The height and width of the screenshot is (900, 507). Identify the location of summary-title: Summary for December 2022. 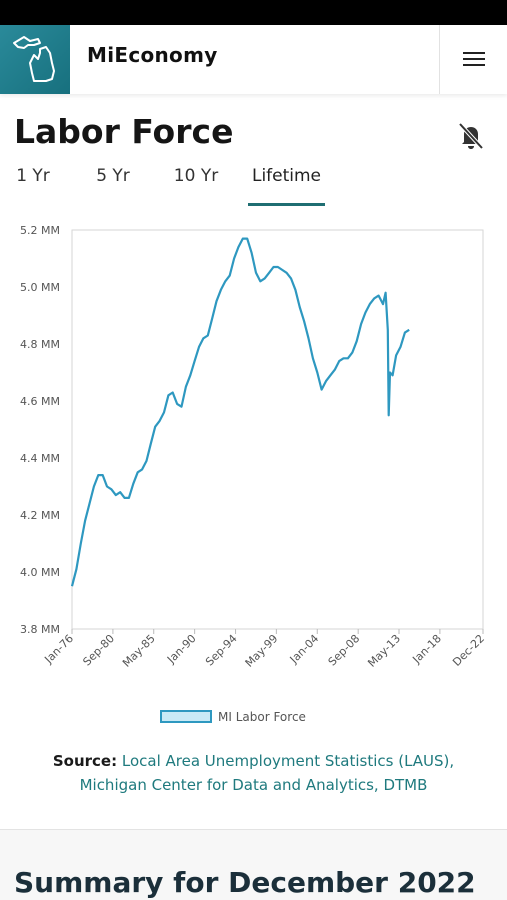
(245, 882).